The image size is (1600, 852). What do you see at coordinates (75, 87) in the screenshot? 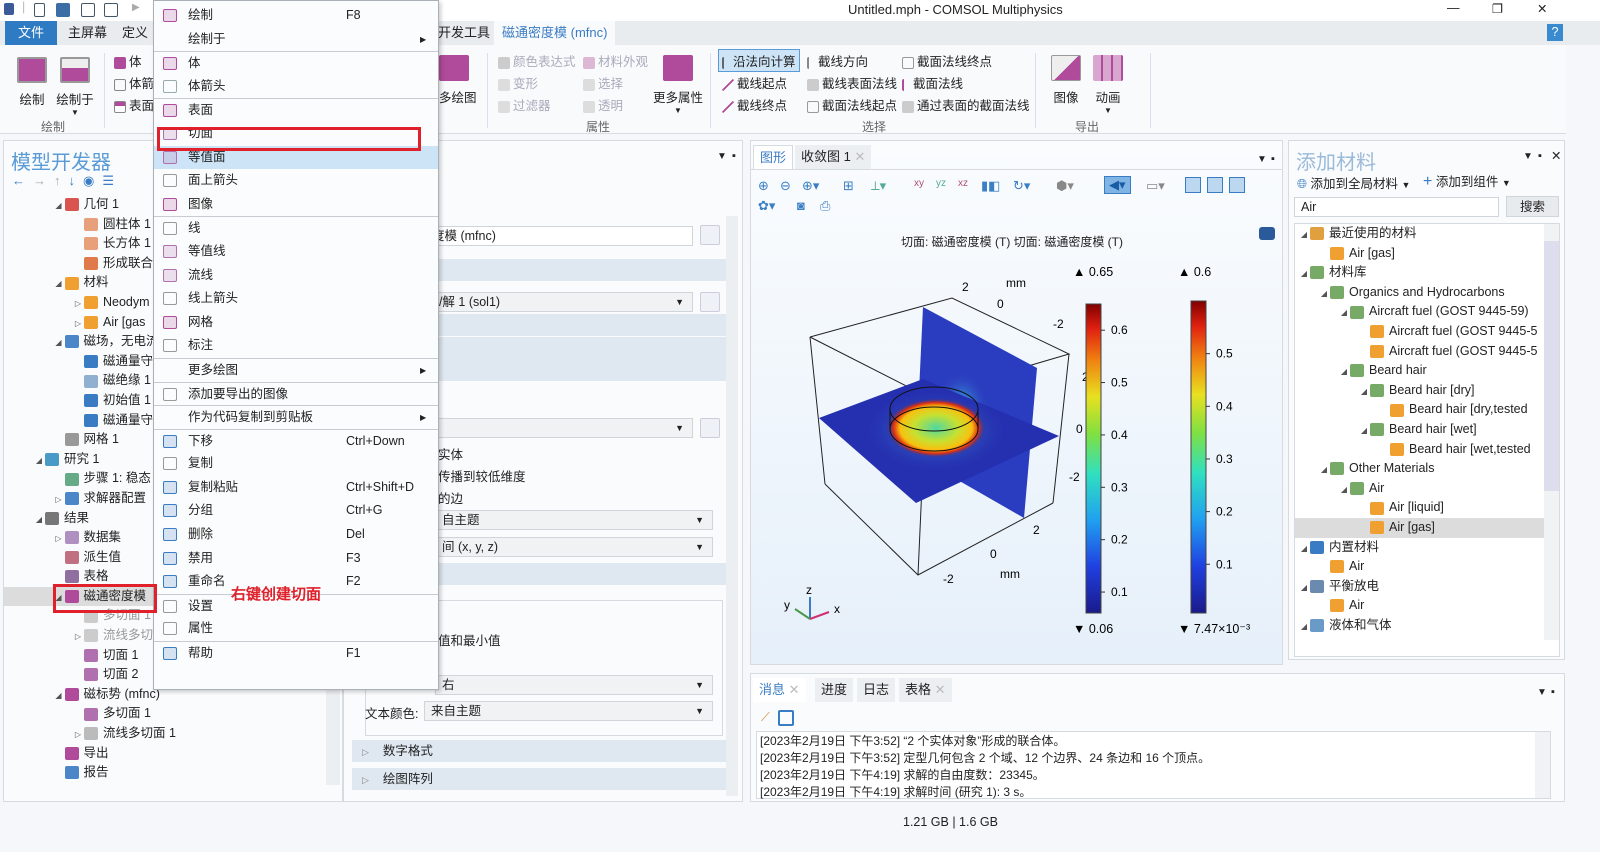
I see `plot-in-button: 绘制于 ▼` at bounding box center [75, 87].